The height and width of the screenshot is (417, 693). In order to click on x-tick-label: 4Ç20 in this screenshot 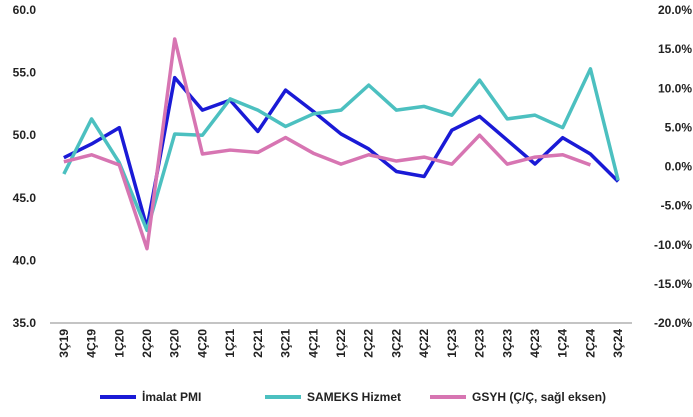, I will do `click(202, 343)`.